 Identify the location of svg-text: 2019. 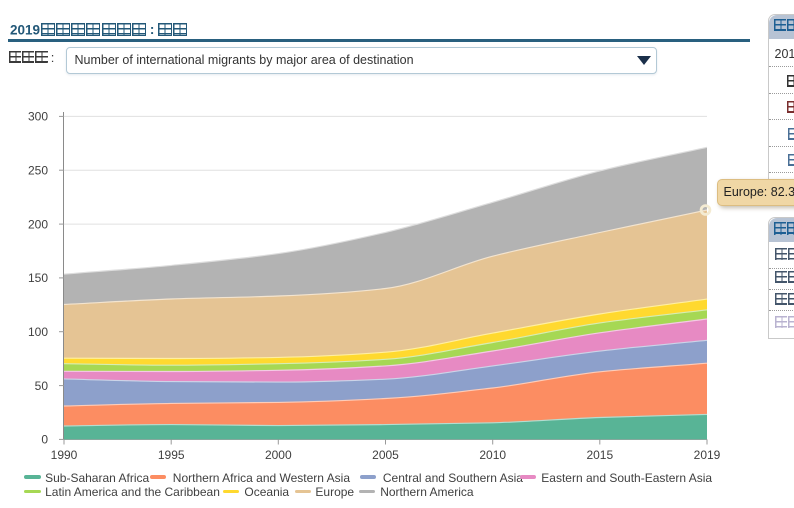
(707, 455).